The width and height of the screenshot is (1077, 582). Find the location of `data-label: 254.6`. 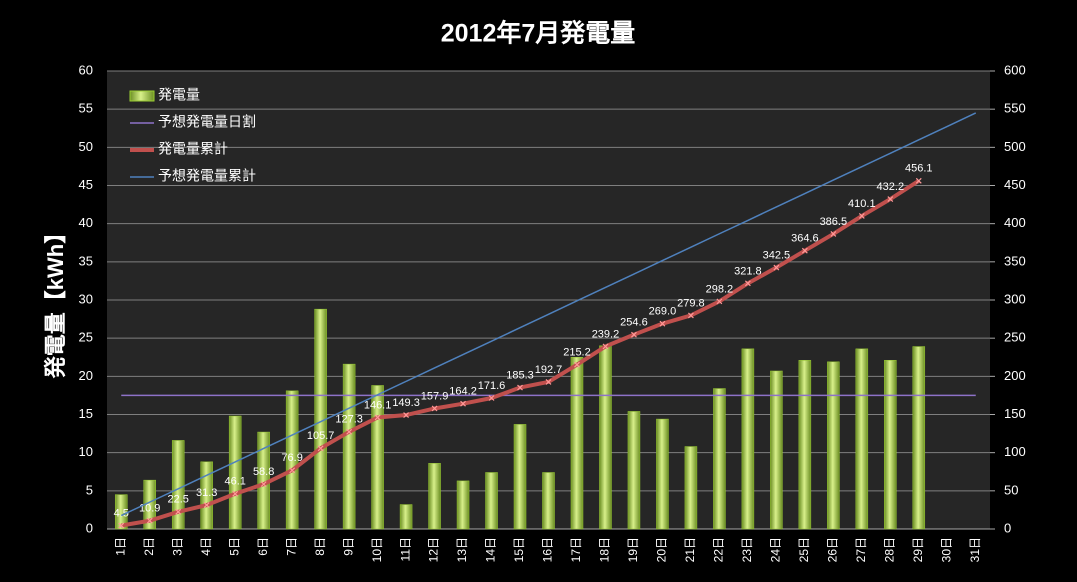

data-label: 254.6 is located at coordinates (634, 323).